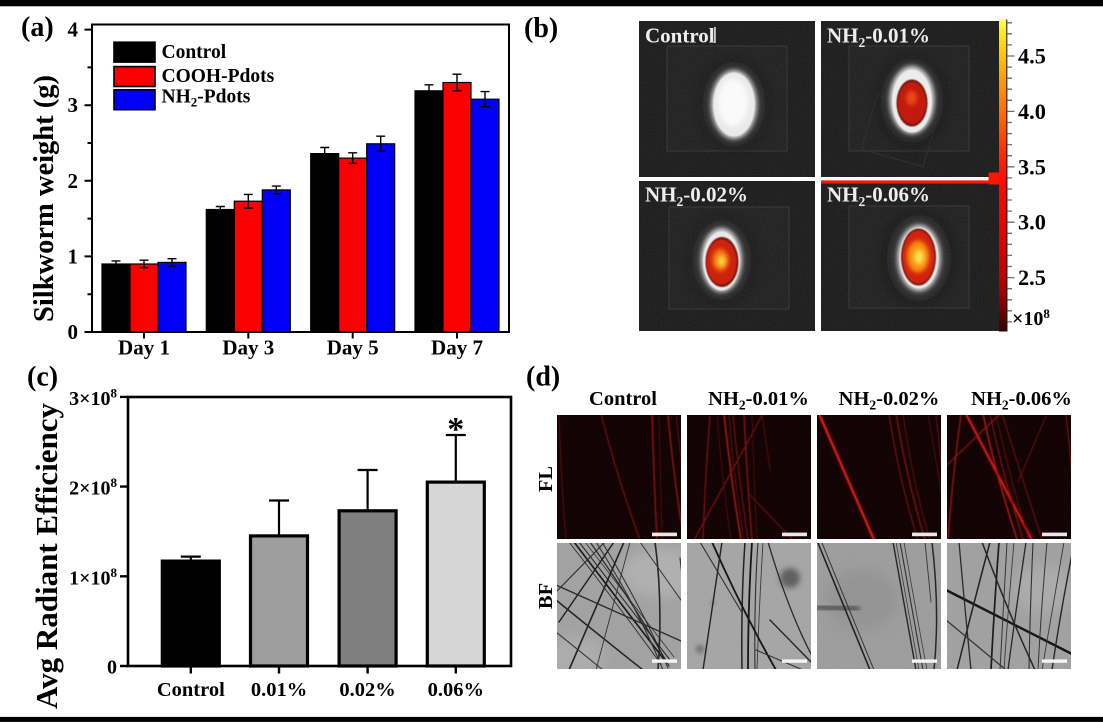 This screenshot has width=1103, height=724. What do you see at coordinates (353, 348) in the screenshot?
I see `svg-text: Day 5` at bounding box center [353, 348].